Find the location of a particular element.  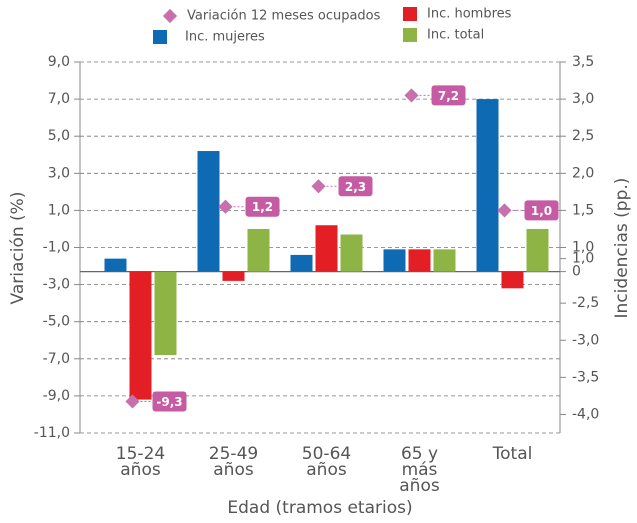

y-tick-label: -3,0 is located at coordinates (56, 285).